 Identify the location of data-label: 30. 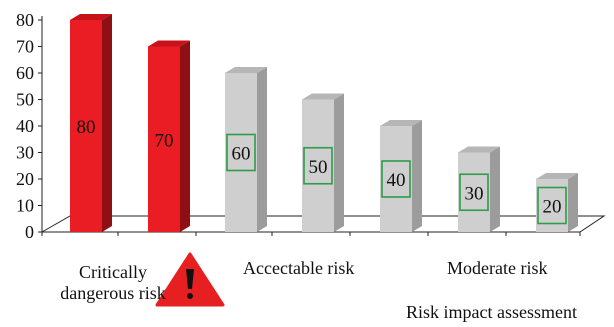
(474, 193).